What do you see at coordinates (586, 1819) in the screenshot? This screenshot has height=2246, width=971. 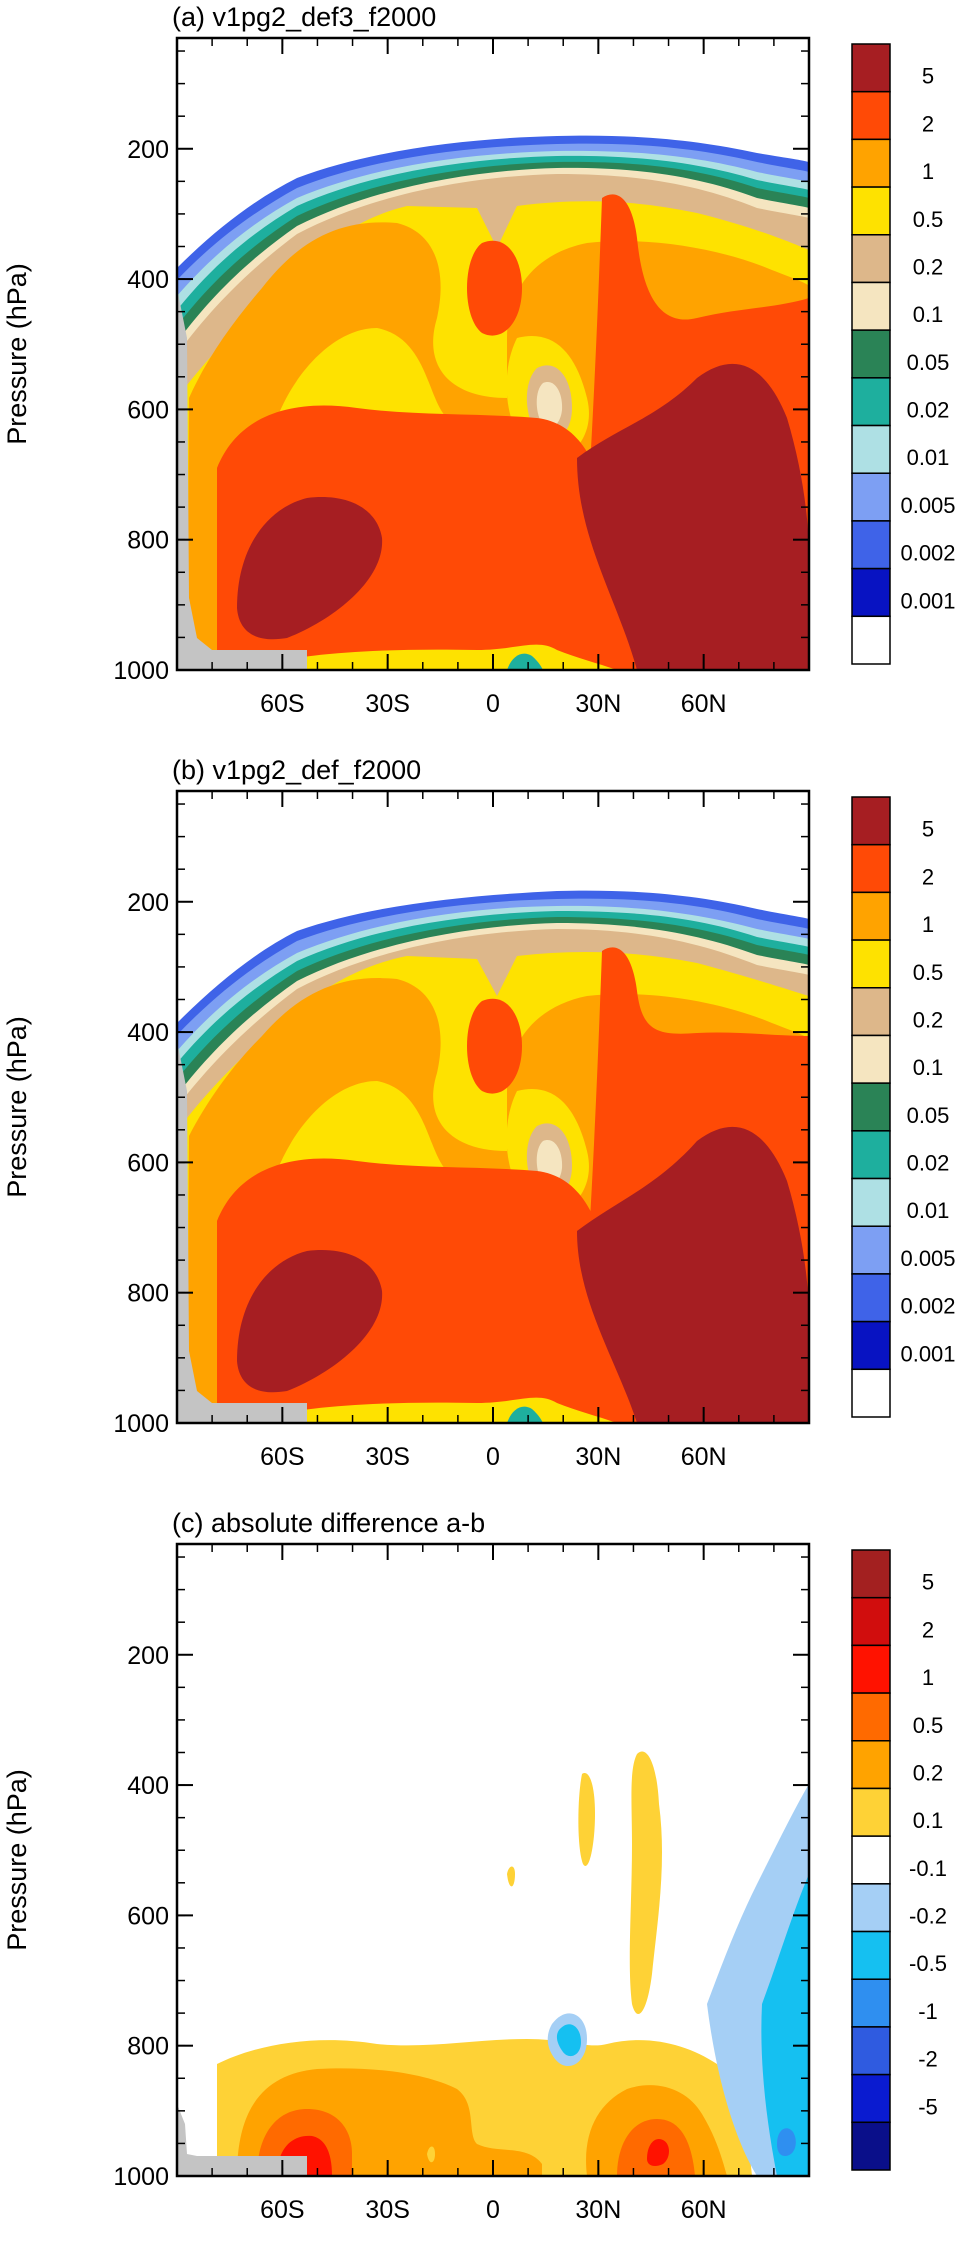 I see `c-band-0.1-plume2` at bounding box center [586, 1819].